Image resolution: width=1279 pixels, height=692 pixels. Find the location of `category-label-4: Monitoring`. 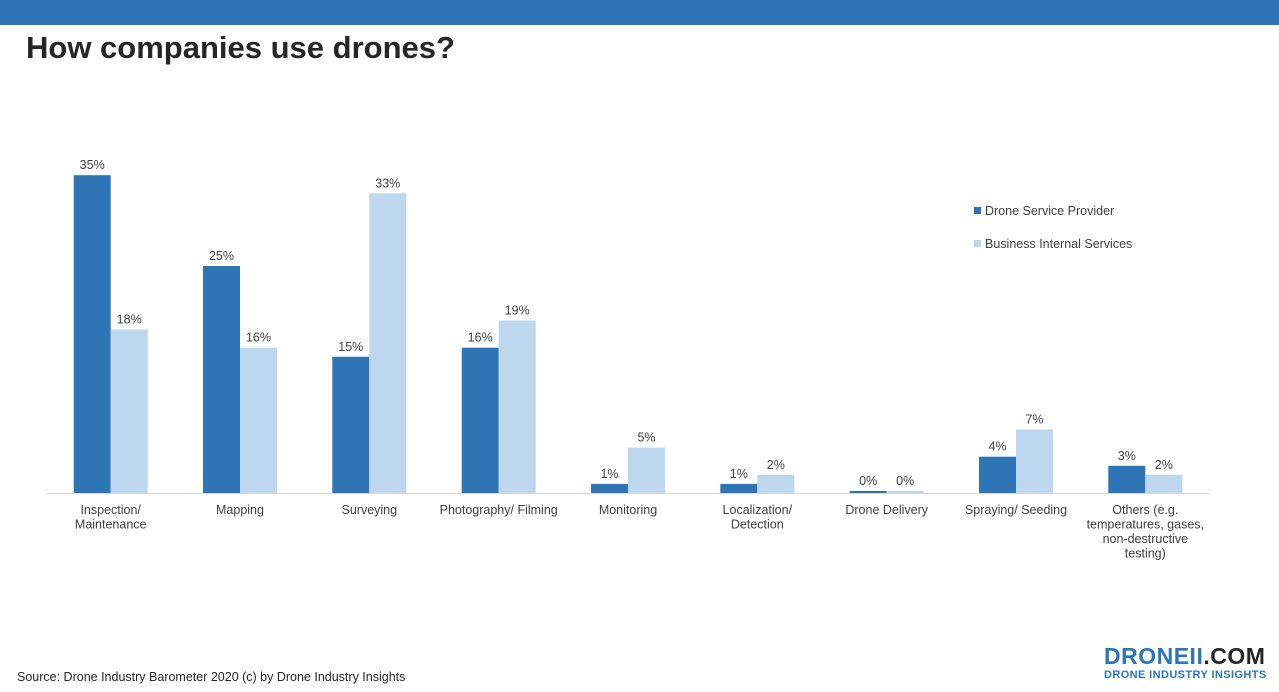

category-label-4: Monitoring is located at coordinates (628, 510).